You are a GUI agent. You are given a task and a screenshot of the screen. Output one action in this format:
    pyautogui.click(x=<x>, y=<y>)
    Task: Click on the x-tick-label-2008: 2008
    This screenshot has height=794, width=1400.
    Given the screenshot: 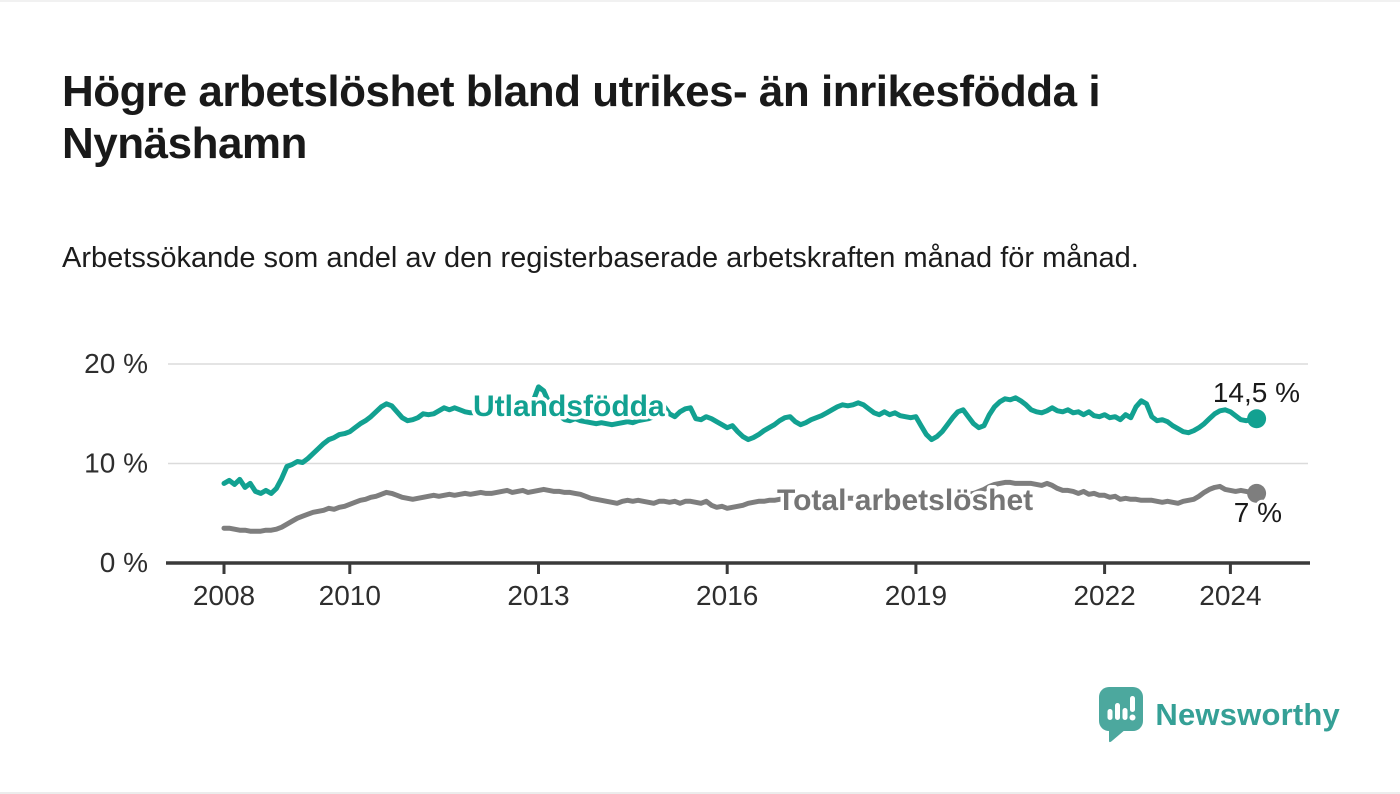 What is the action you would take?
    pyautogui.click(x=224, y=595)
    